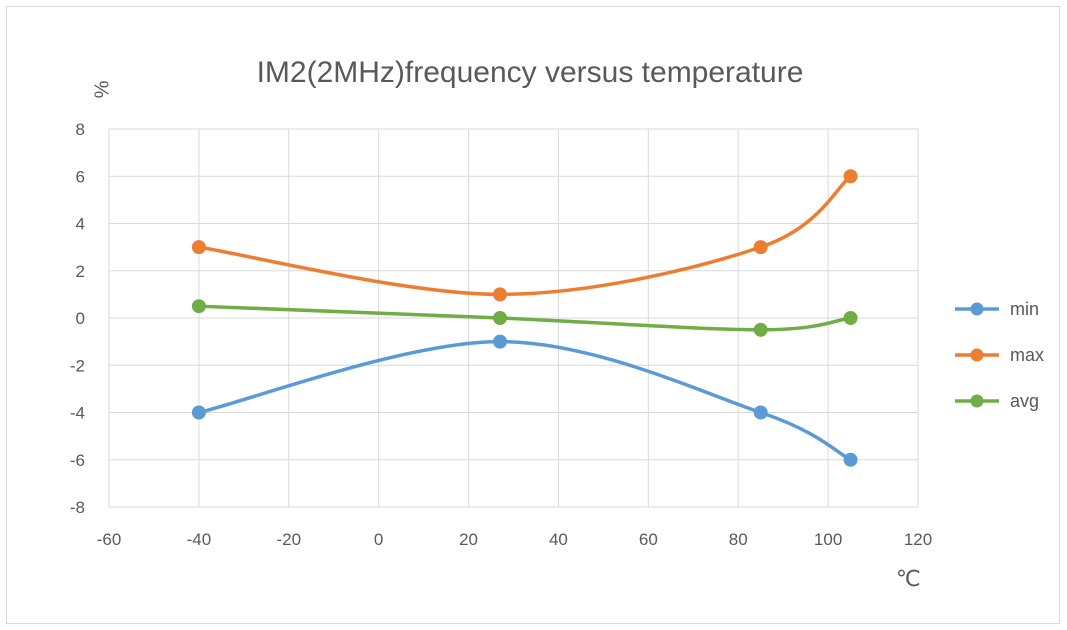 This screenshot has height=630, width=1067. I want to click on x-tick-label: 80, so click(738, 539).